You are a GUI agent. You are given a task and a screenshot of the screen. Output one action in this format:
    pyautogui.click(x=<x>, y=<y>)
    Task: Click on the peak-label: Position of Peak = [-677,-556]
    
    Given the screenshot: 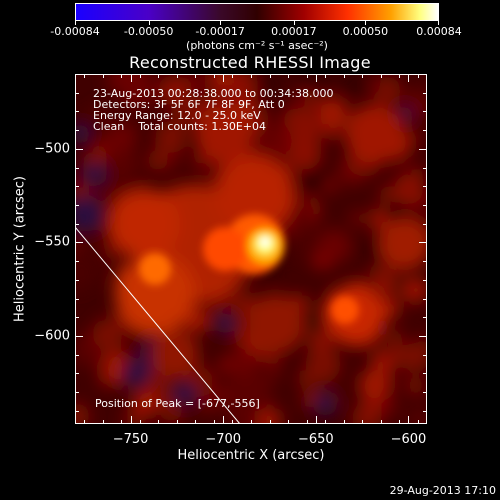 What is the action you would take?
    pyautogui.click(x=177, y=403)
    